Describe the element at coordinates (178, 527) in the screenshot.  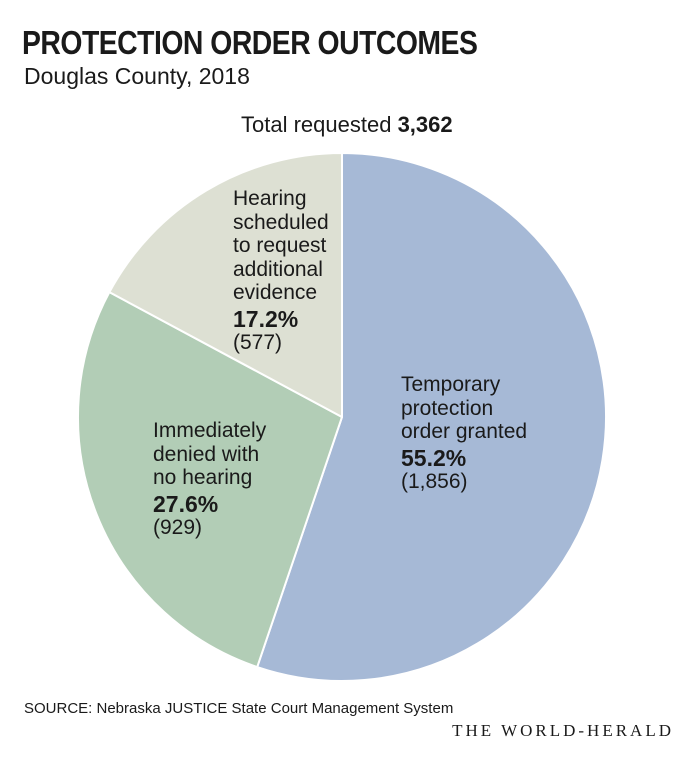
I see `slice-count: (929)` at that location.